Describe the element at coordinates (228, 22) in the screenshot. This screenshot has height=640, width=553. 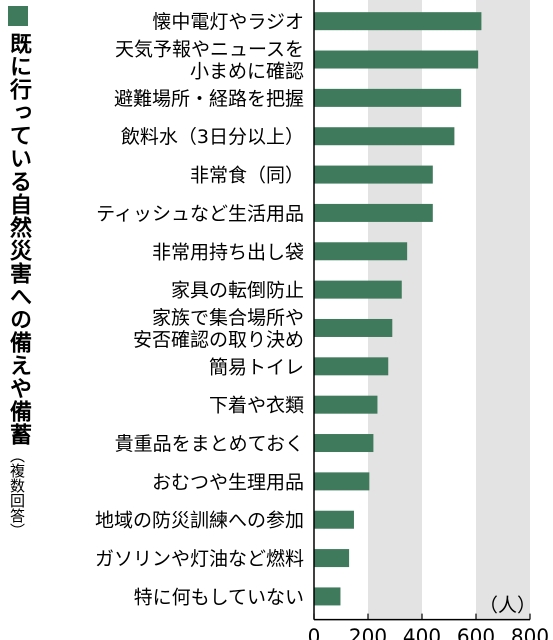
I see `category-label-1: 懐中電灯やラジオ` at that location.